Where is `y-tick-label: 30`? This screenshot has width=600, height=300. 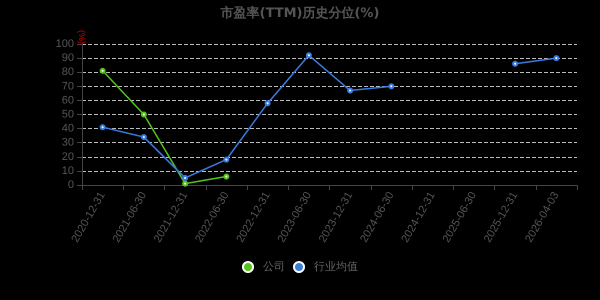
y-tick-label: 30 is located at coordinates (68, 142).